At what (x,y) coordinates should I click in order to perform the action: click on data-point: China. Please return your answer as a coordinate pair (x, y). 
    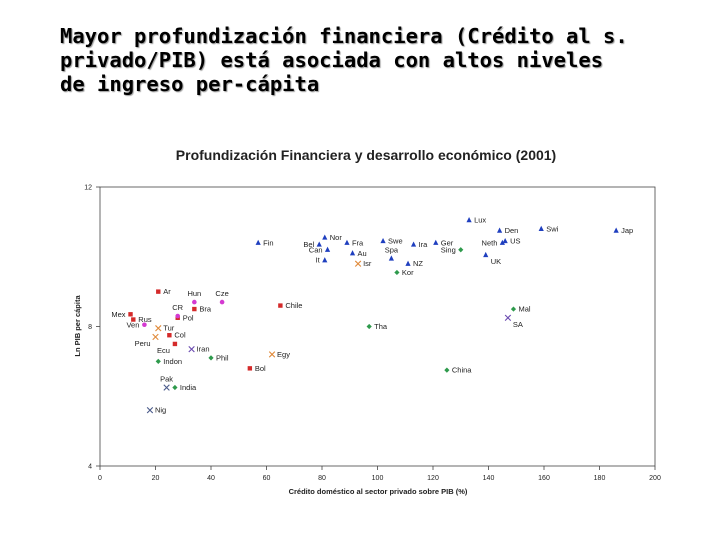
    Looking at the image, I should click on (458, 370).